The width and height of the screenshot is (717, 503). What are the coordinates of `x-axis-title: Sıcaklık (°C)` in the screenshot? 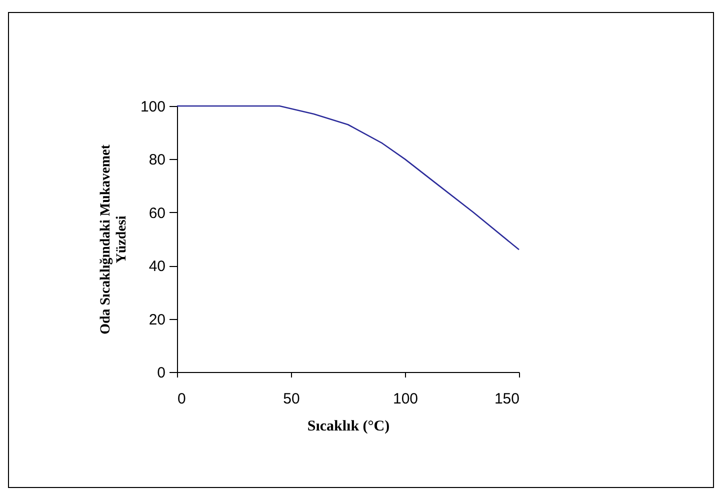 It's located at (348, 426).